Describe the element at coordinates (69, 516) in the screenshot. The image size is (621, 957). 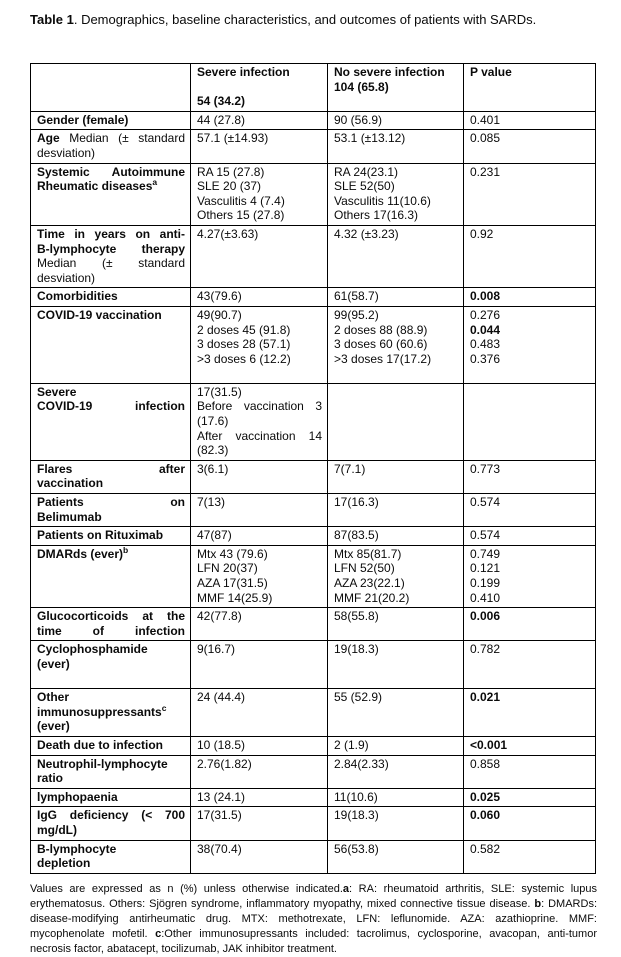
I see `text-segment: Belimumab` at that location.